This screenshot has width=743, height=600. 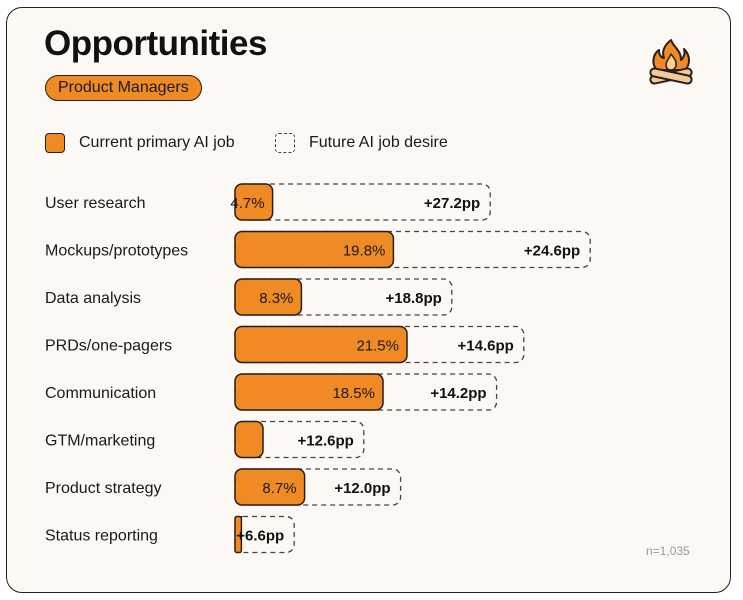 I want to click on current-bar-user-research, so click(x=254, y=202).